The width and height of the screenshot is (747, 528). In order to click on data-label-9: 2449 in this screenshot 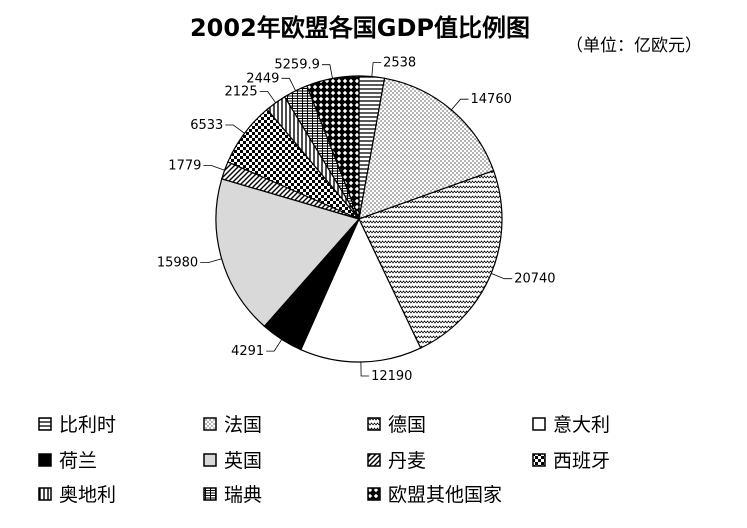, I will do `click(262, 78)`.